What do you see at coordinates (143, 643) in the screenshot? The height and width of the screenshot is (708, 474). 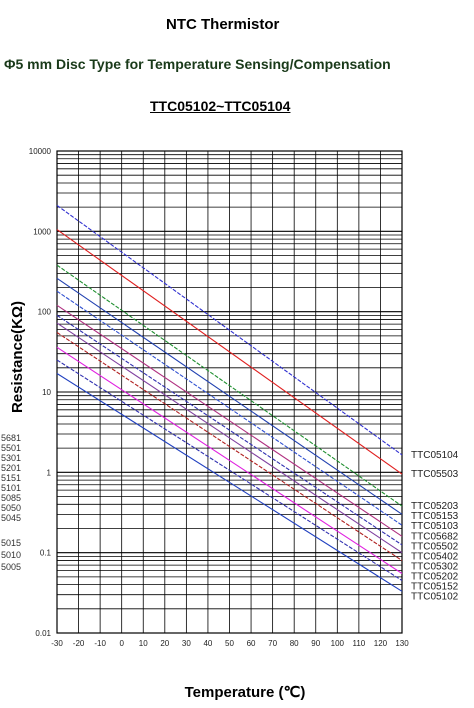 I see `x-tick-label: 10` at bounding box center [143, 643].